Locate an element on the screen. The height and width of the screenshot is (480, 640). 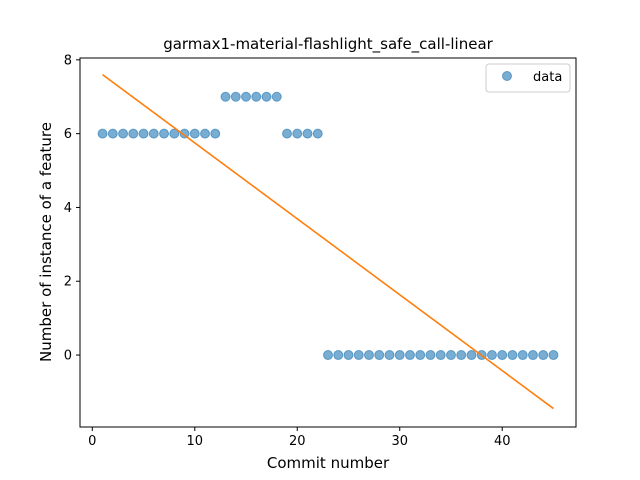
y-tick-label: 0 is located at coordinates (68, 356).